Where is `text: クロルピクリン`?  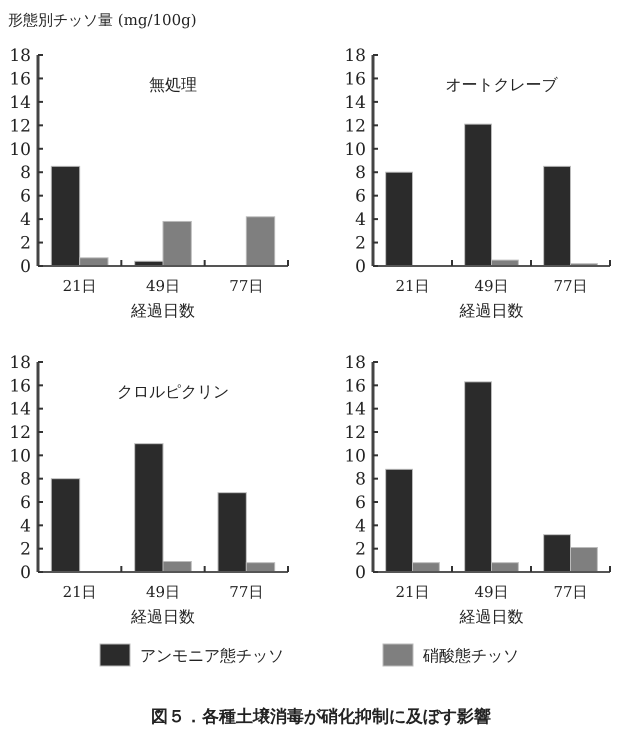 text: クロルピクリン is located at coordinates (173, 391).